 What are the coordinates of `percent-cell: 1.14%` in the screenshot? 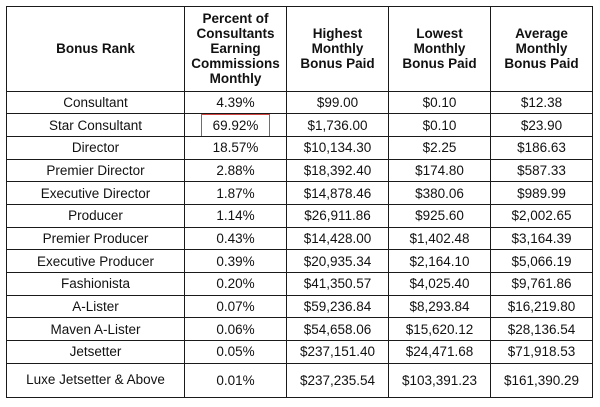 It's located at (235, 216).